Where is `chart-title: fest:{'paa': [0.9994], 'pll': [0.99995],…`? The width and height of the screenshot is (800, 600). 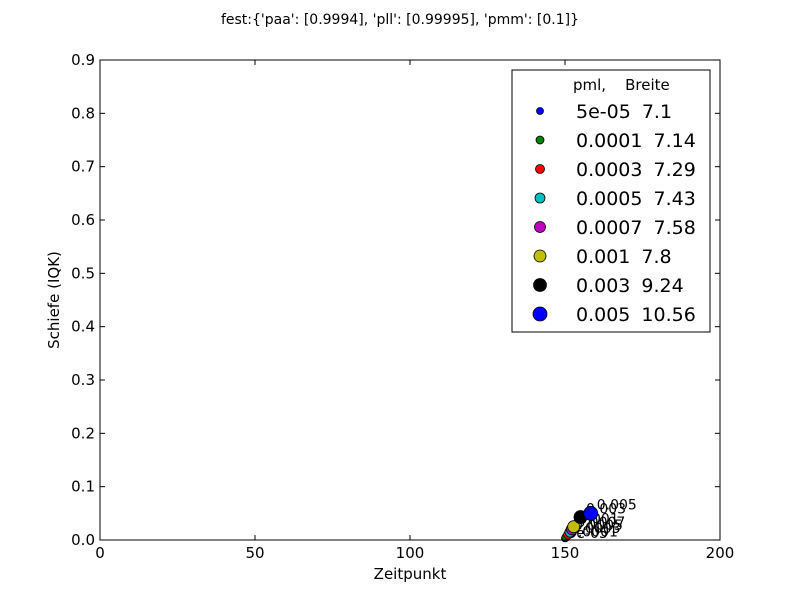 chart-title: fest:{'paa': [0.9994], 'pll': [0.99995],… is located at coordinates (400, 20).